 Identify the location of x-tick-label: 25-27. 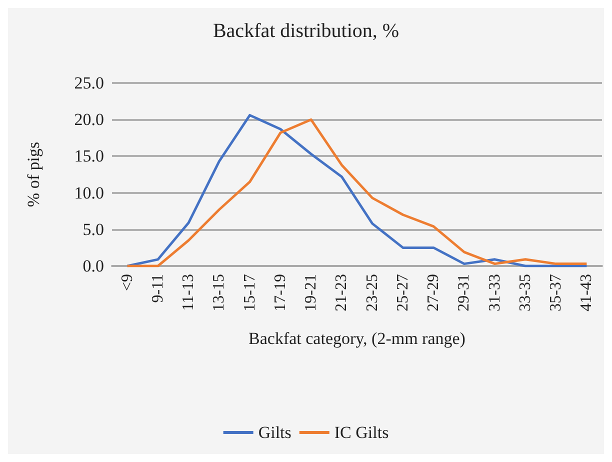
(403, 293).